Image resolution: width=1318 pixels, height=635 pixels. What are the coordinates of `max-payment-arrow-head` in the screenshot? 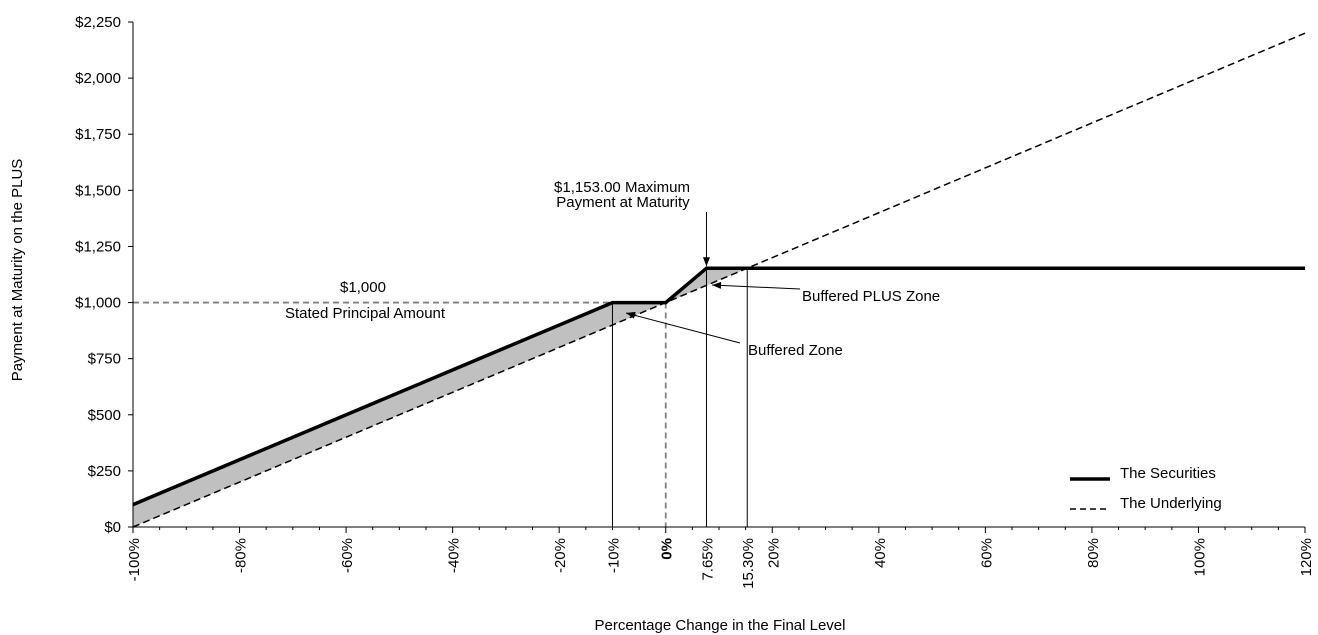 It's located at (706, 262).